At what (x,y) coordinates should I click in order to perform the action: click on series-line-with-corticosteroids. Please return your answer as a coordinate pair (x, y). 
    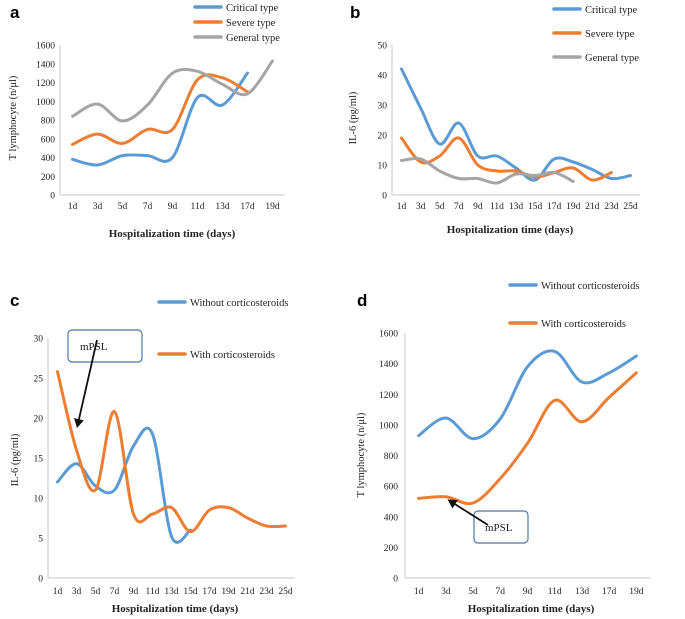
    Looking at the image, I should click on (171, 452).